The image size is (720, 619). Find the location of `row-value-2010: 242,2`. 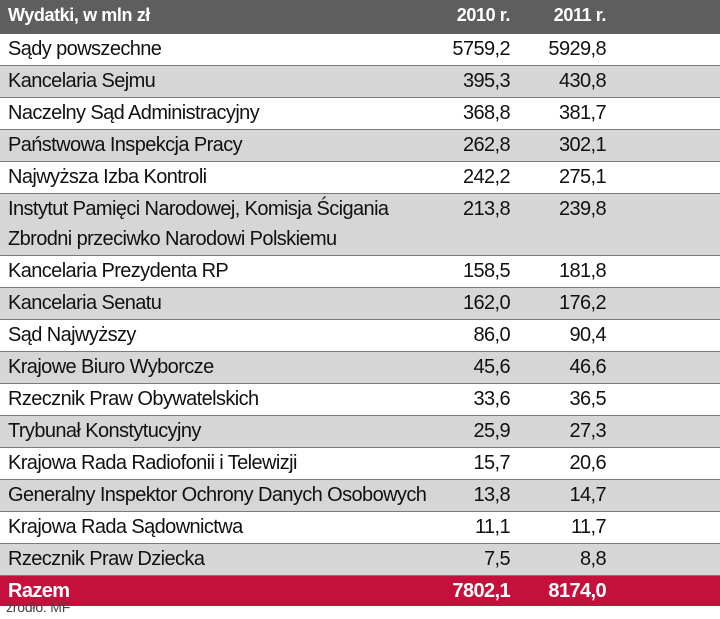

row-value-2010: 242,2 is located at coordinates (486, 177).